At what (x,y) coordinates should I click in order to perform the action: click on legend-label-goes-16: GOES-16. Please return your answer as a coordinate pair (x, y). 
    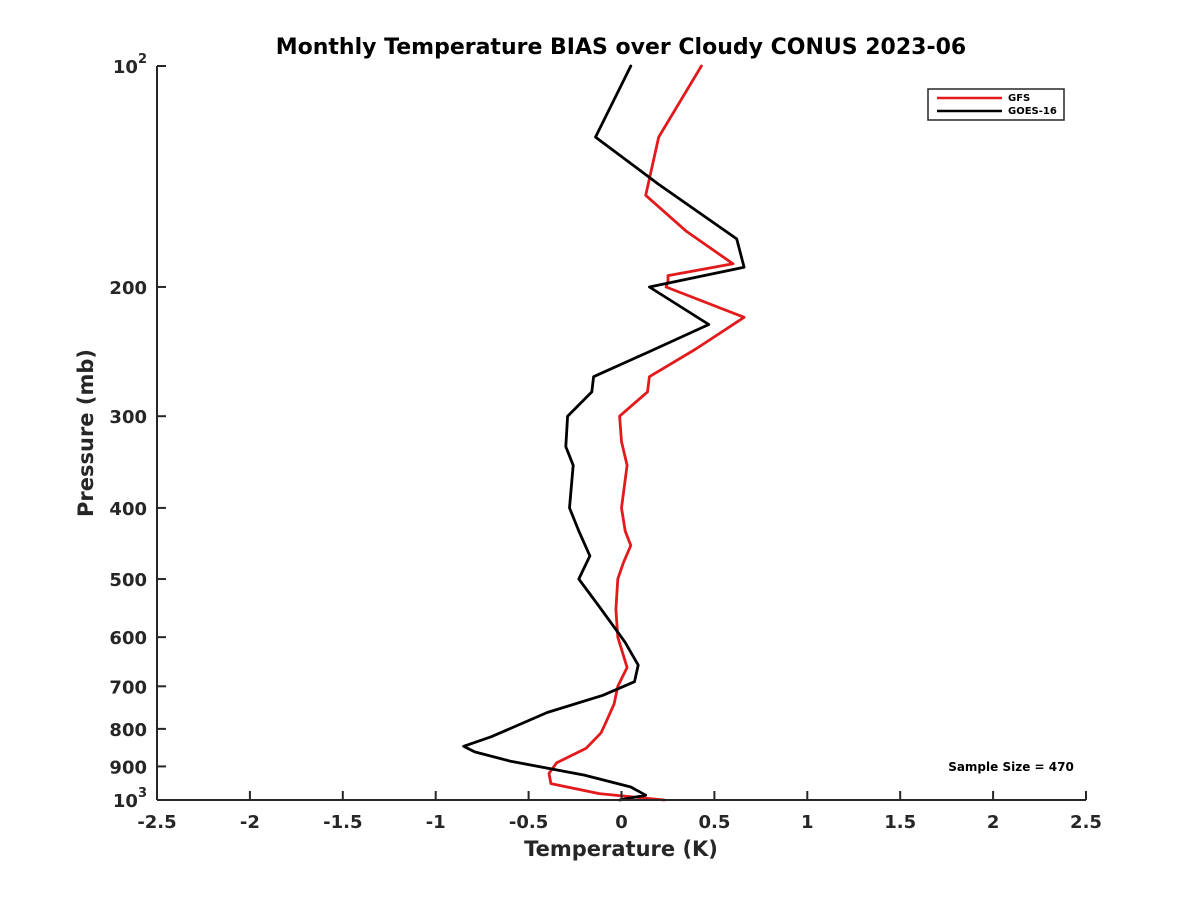
    Looking at the image, I should click on (1032, 111).